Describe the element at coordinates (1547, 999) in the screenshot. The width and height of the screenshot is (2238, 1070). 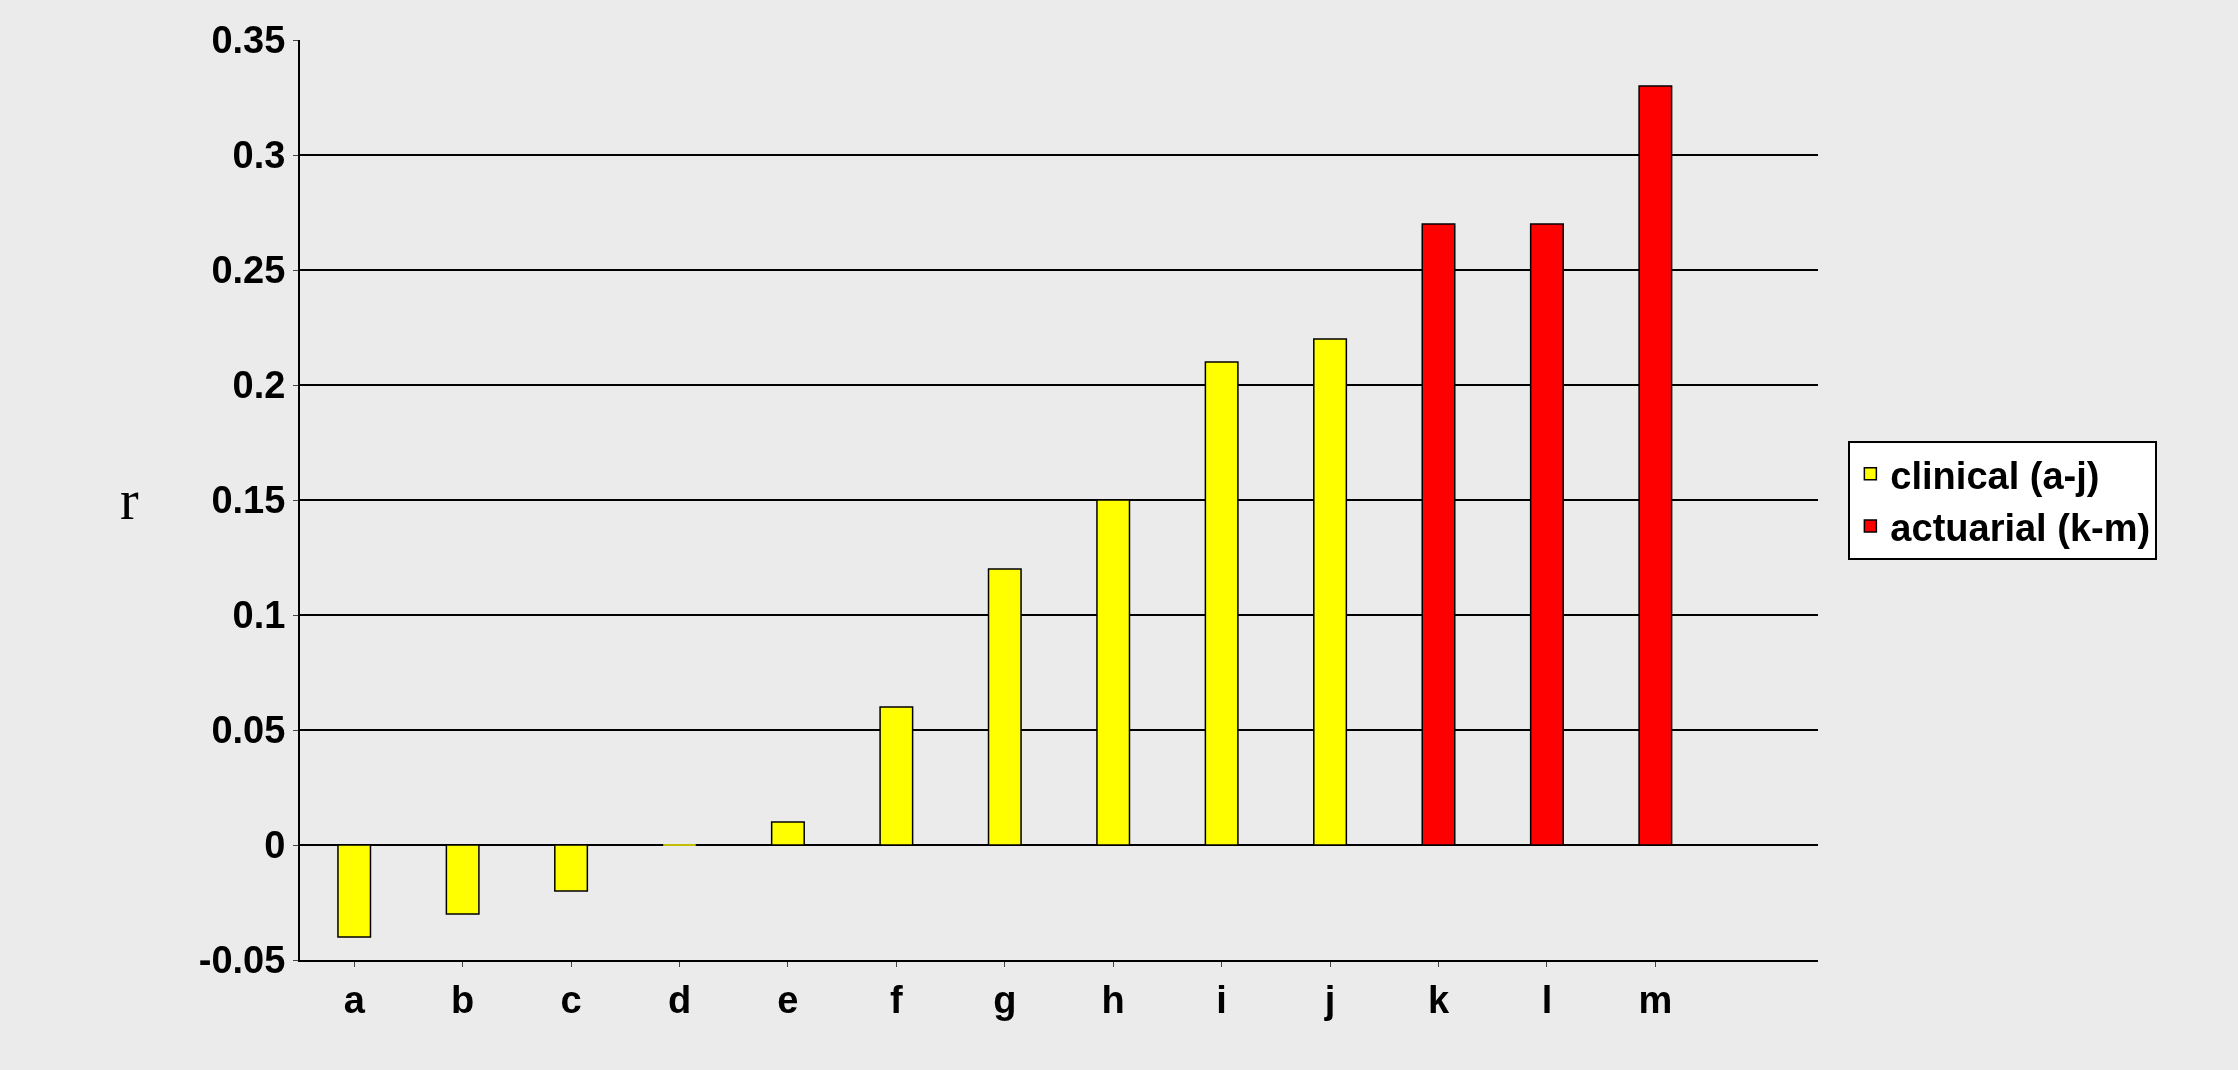
I see `x-tick-label: l` at that location.